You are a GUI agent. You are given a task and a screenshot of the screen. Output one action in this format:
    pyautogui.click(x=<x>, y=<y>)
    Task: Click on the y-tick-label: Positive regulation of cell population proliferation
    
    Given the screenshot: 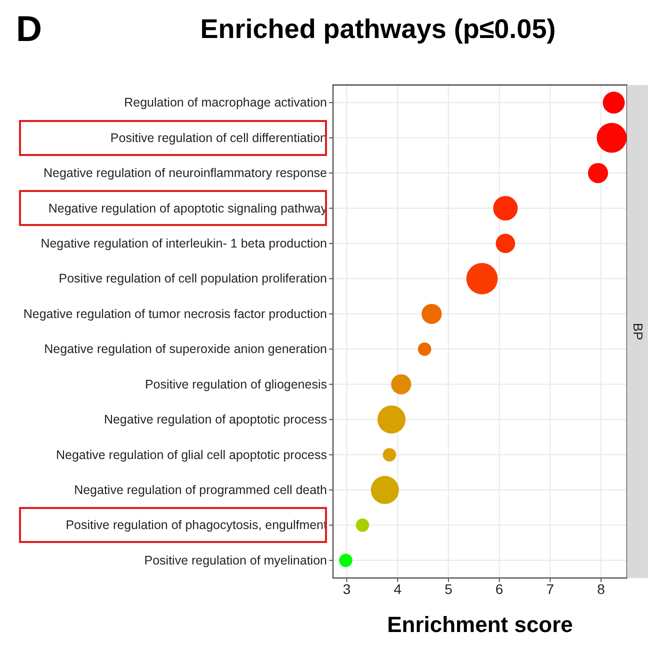 What is the action you would take?
    pyautogui.click(x=193, y=279)
    